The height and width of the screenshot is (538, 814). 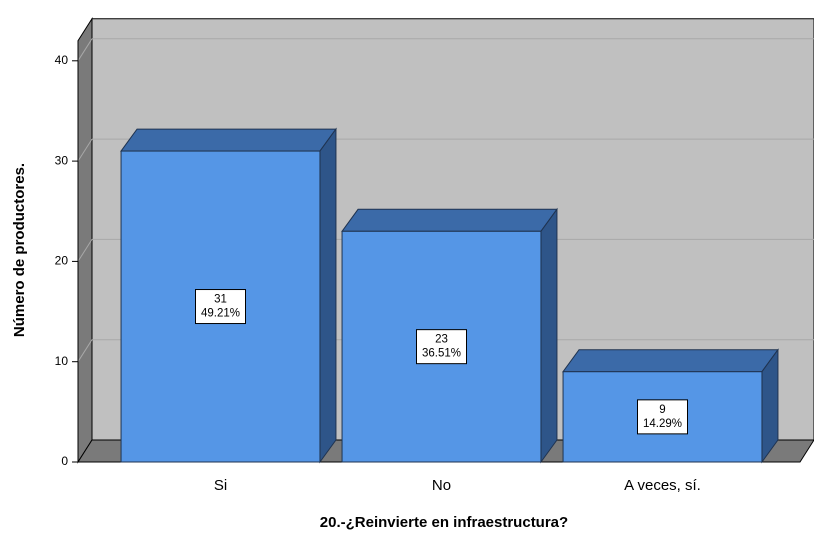 I want to click on y-tick-label: 20, so click(x=62, y=261).